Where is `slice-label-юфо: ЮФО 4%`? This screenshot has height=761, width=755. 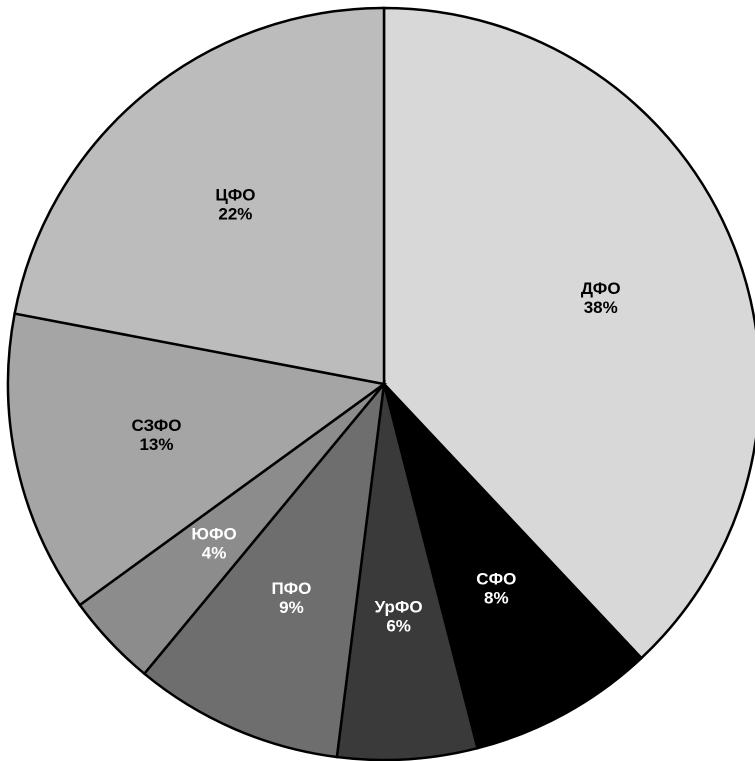 slice-label-юфо: ЮФО 4% is located at coordinates (213, 544).